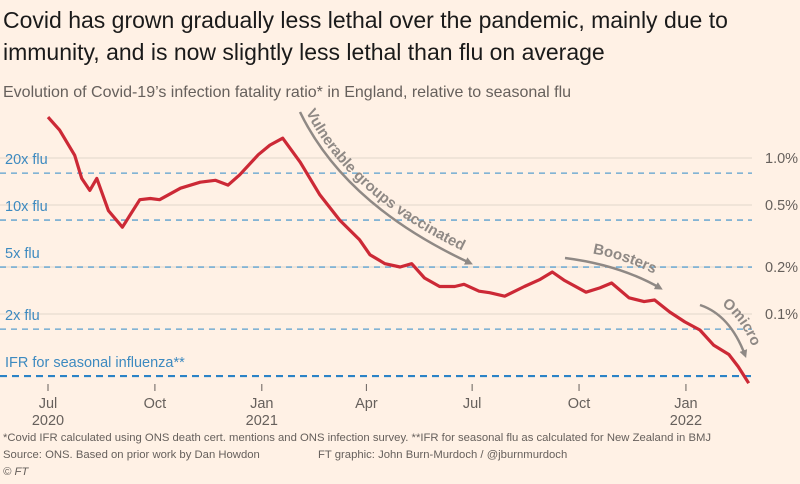  Describe the element at coordinates (262, 421) in the screenshot. I see `x-tick-year: 2021` at that location.